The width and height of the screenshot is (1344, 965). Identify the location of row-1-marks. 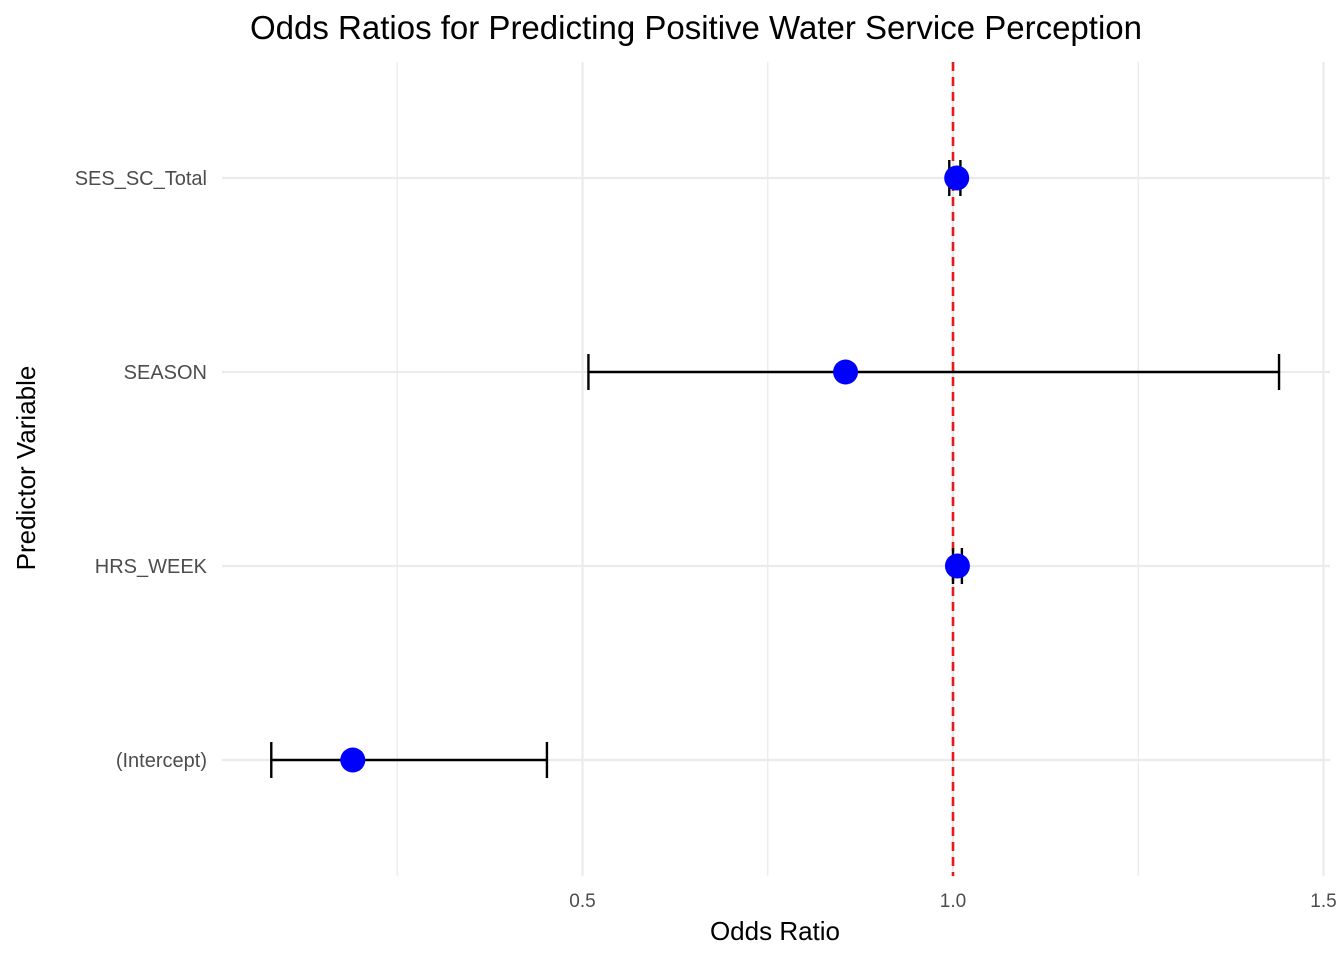
(934, 372).